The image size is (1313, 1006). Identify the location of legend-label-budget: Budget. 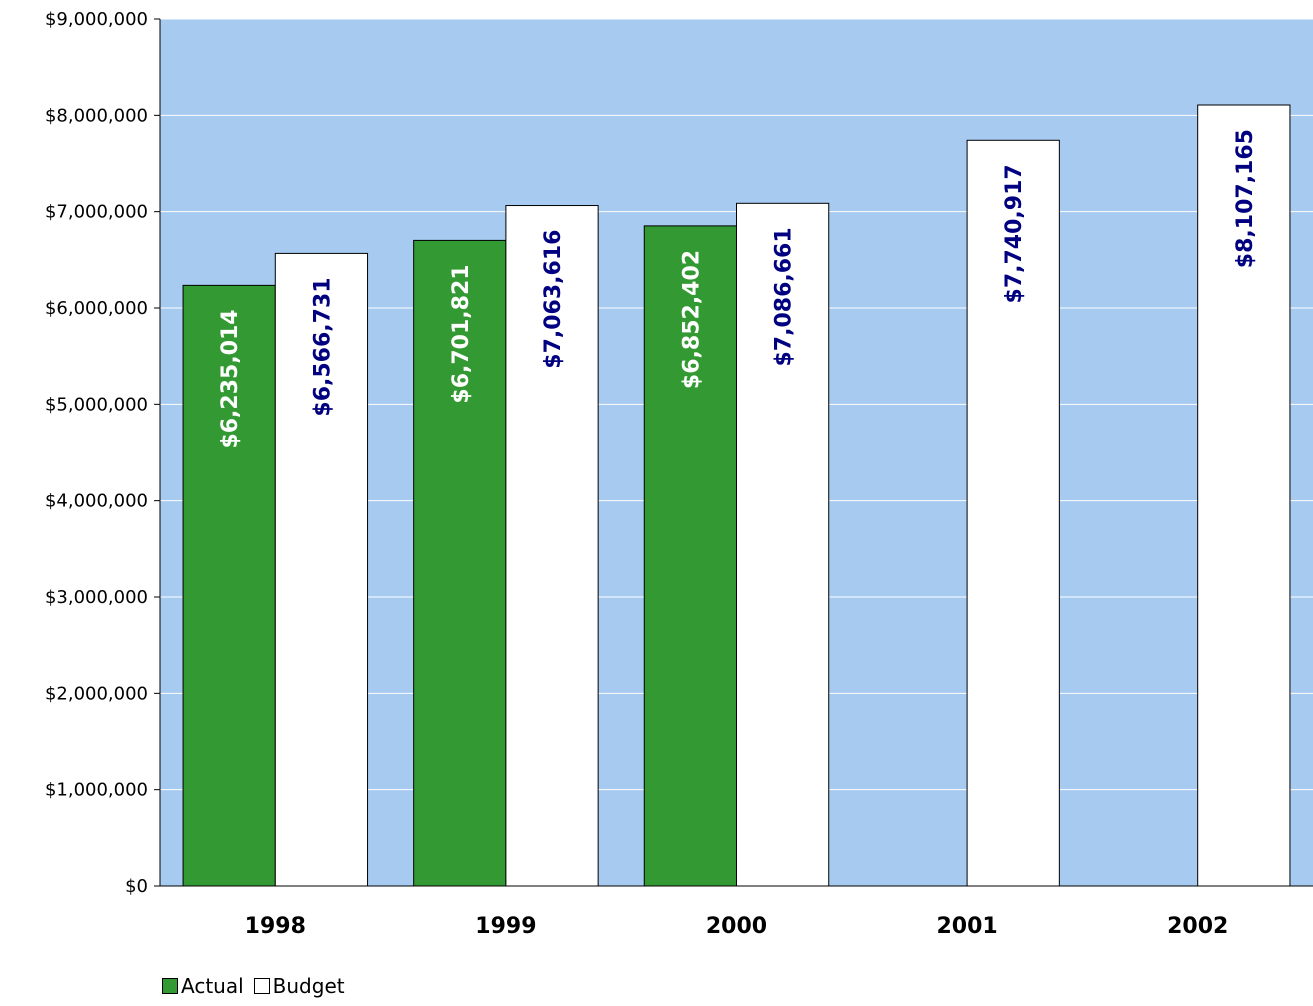
(308, 986).